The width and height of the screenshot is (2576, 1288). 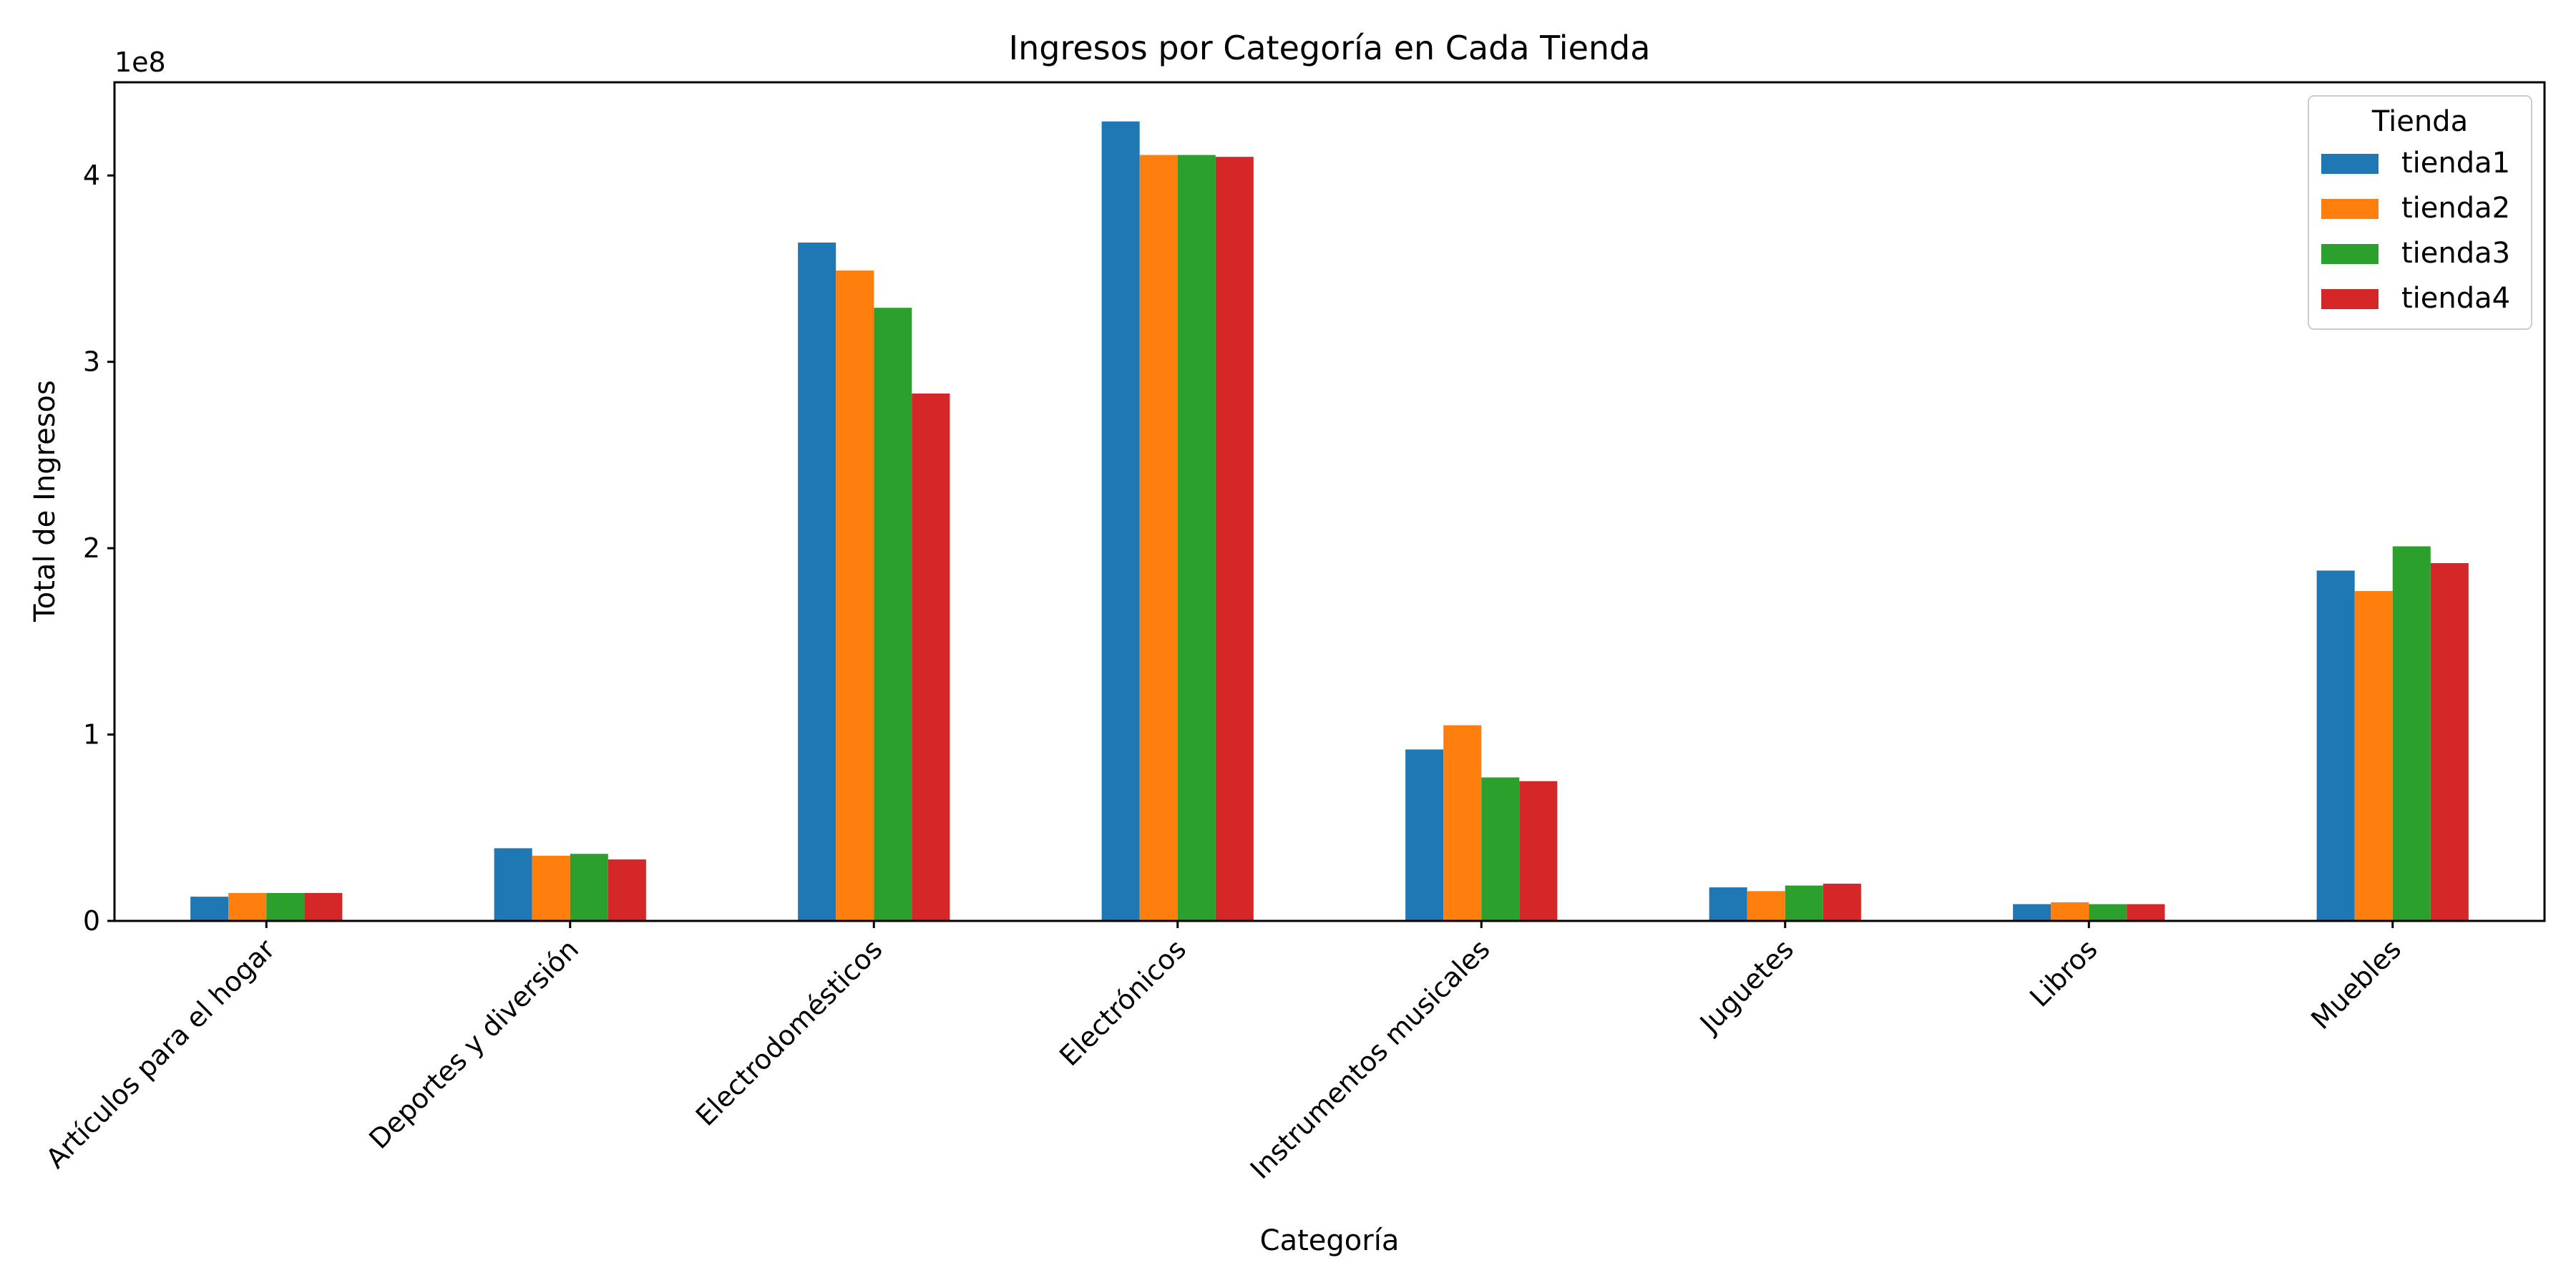 What do you see at coordinates (855, 595) in the screenshot?
I see `bar-tienda2-electrodomesticos` at bounding box center [855, 595].